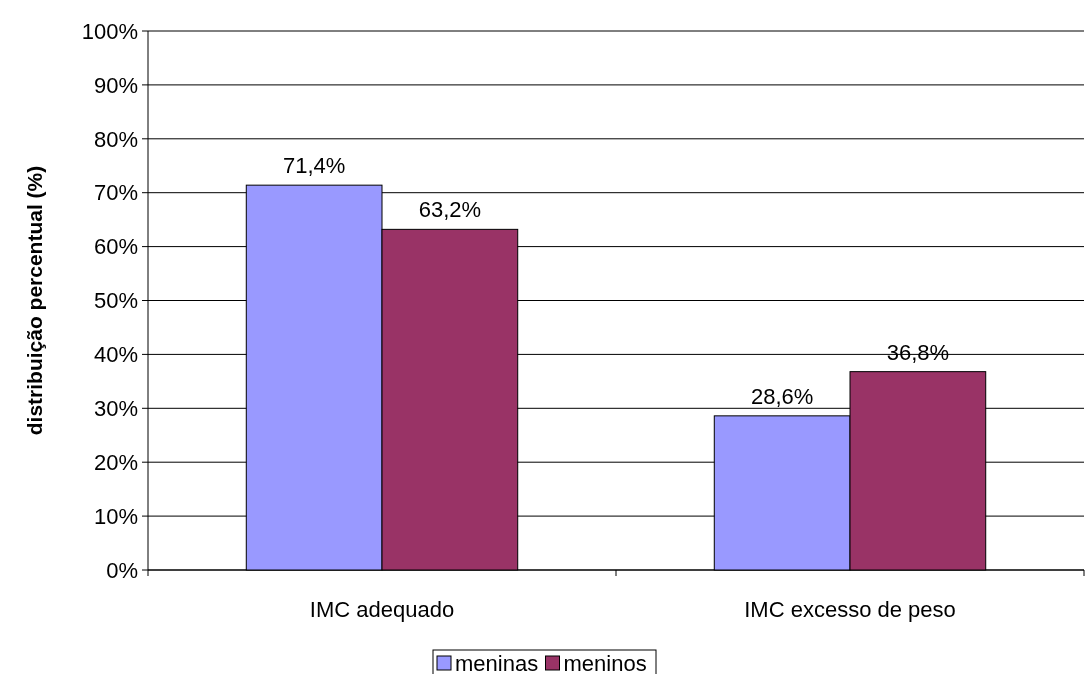 This screenshot has width=1085, height=674. What do you see at coordinates (115, 139) in the screenshot?
I see `y-tick-label: 80%` at bounding box center [115, 139].